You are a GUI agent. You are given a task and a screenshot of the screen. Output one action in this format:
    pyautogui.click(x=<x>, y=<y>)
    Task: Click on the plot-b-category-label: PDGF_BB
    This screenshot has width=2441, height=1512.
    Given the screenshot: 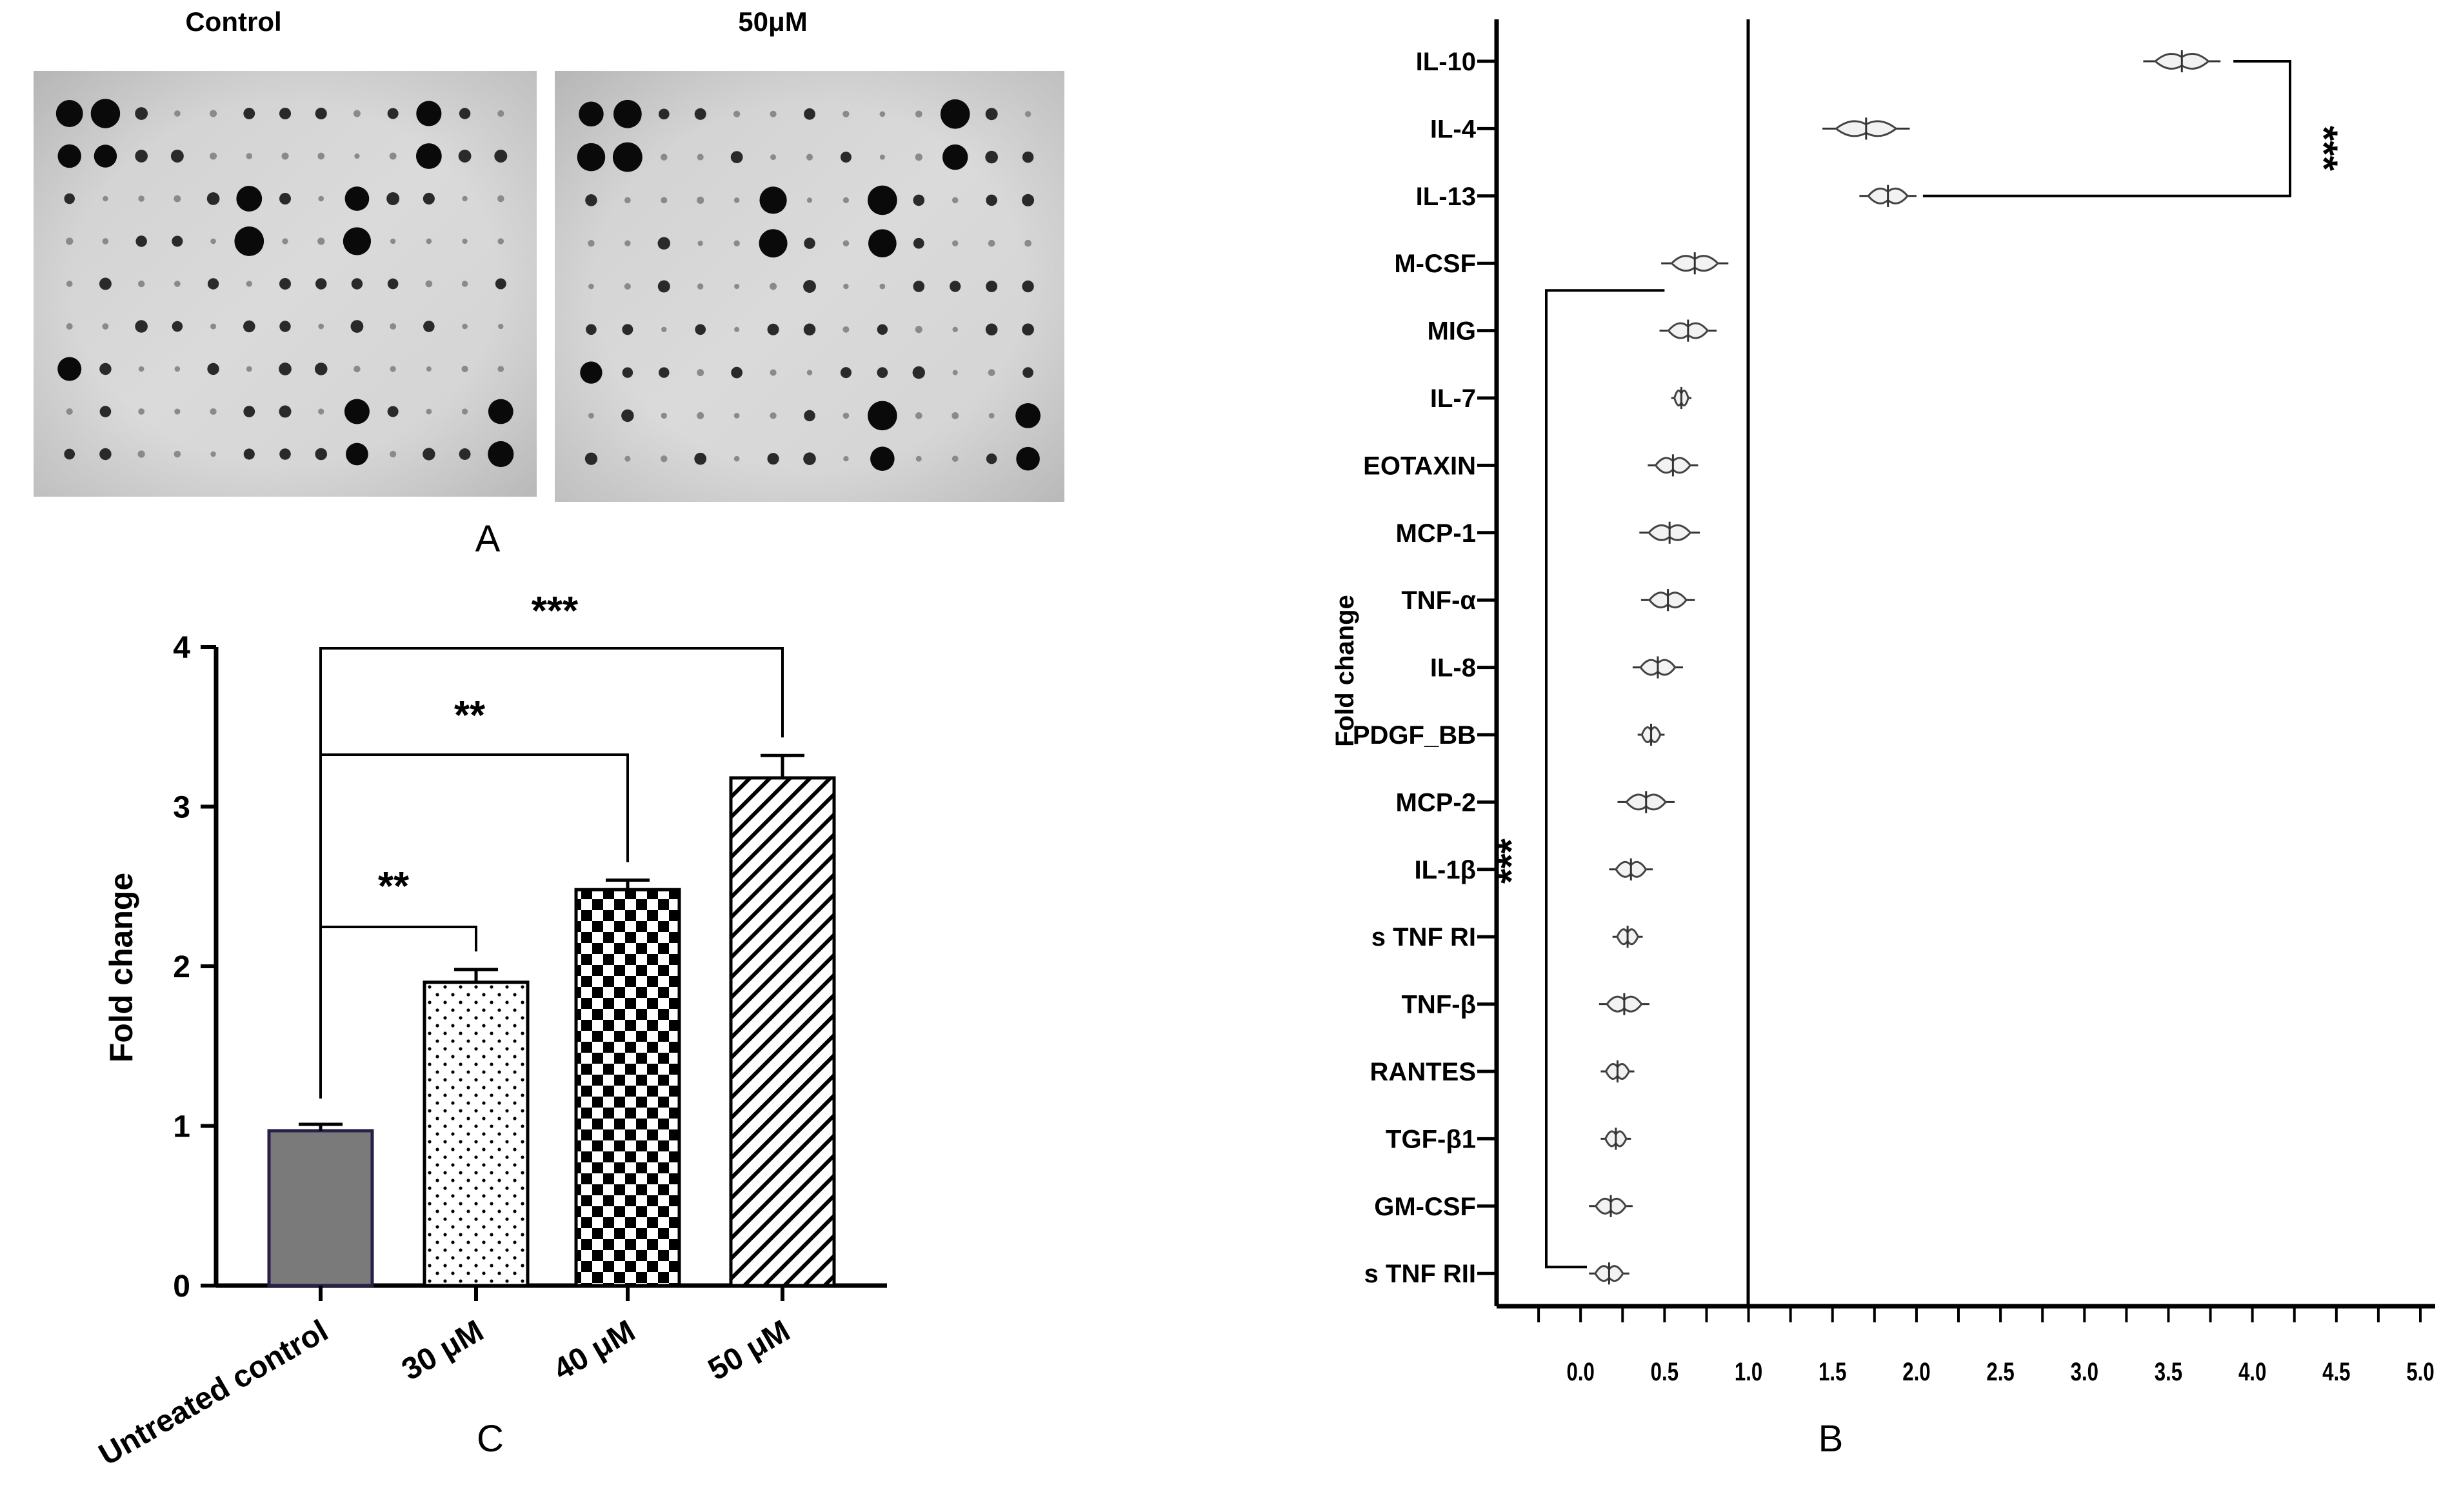 What is the action you would take?
    pyautogui.click(x=1414, y=735)
    